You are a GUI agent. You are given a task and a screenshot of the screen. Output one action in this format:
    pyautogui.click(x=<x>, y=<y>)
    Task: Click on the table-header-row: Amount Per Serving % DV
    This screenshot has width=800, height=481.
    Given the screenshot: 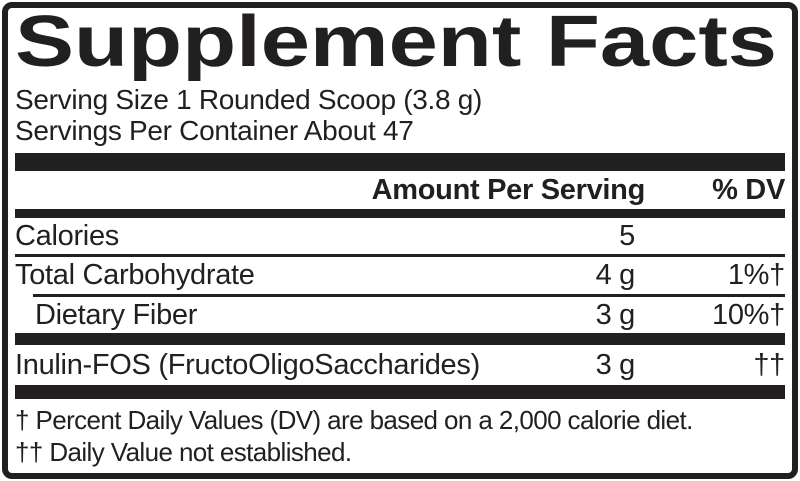 What is the action you would take?
    pyautogui.click(x=400, y=190)
    